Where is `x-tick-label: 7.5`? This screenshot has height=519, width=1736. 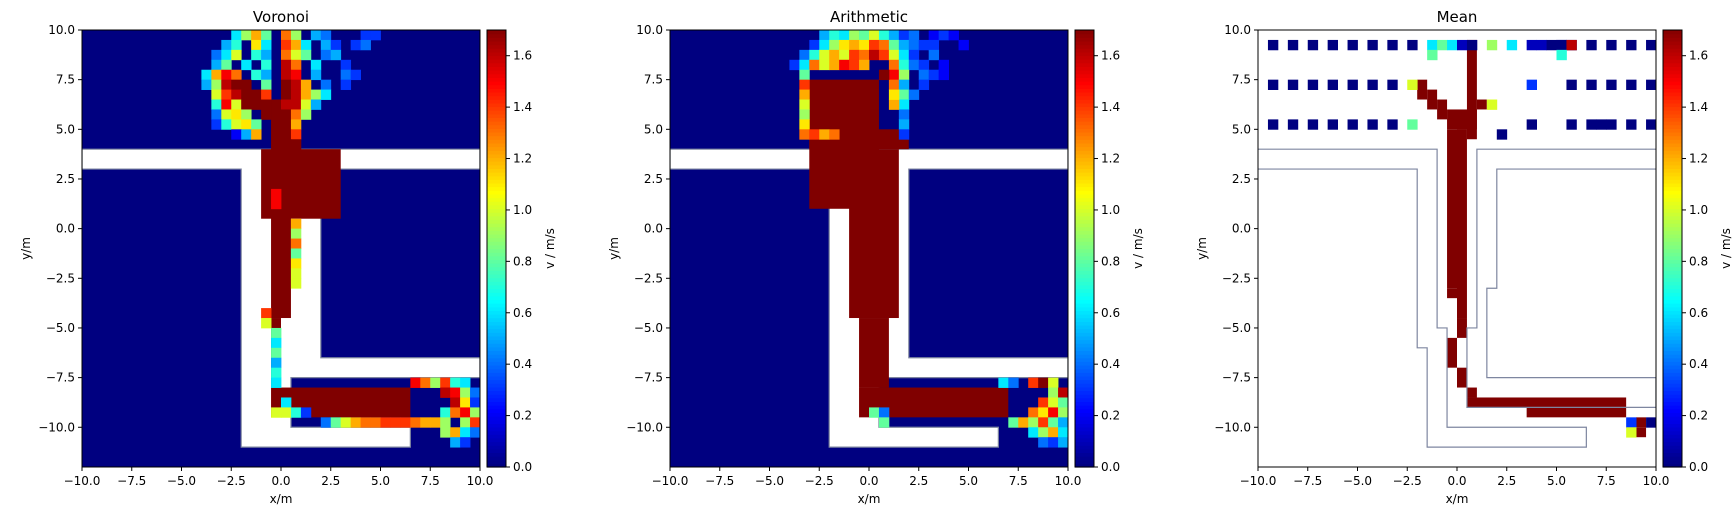
x-tick-label: 7.5 is located at coordinates (1606, 481).